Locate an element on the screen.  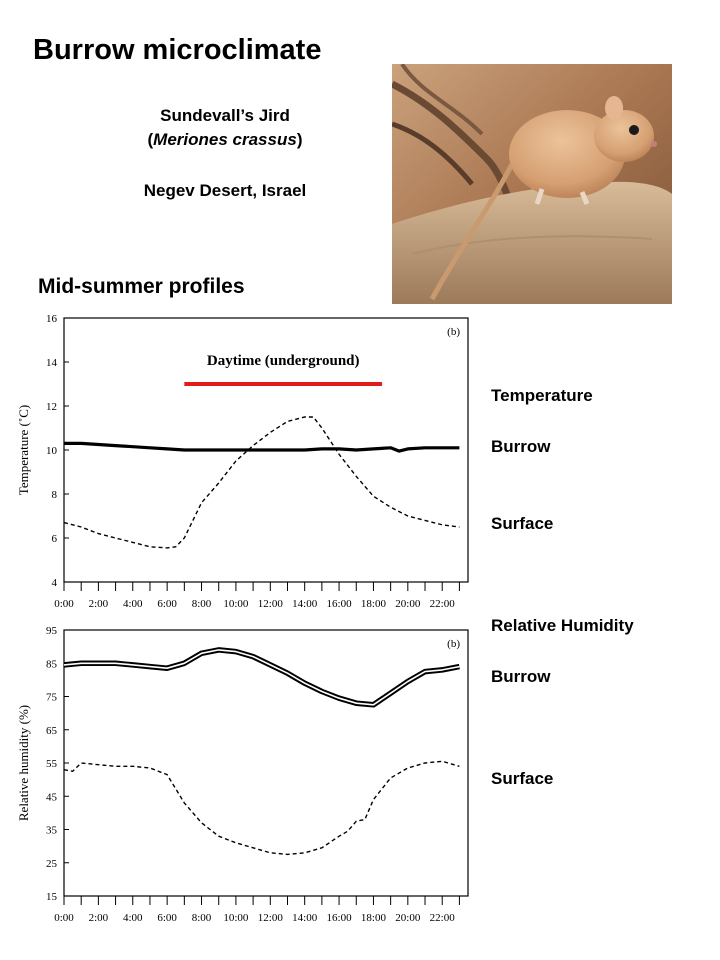
rh-xtick-label: 18:00 is located at coordinates (374, 918).